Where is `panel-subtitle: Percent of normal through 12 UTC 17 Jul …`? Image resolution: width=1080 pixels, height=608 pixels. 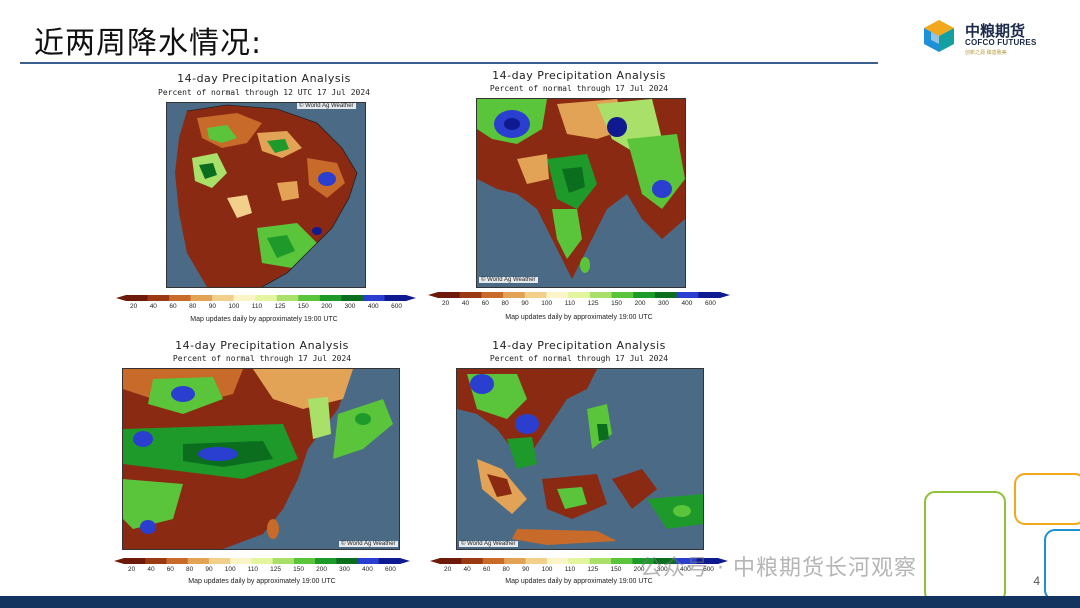 panel-subtitle: Percent of normal through 12 UTC 17 Jul … is located at coordinates (264, 92).